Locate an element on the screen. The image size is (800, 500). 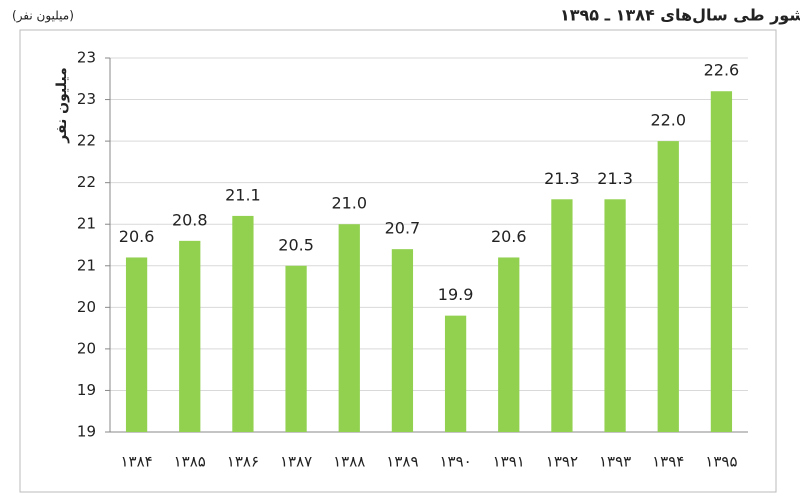
x-tick-label: ۱۳۹۵ is located at coordinates (721, 462).